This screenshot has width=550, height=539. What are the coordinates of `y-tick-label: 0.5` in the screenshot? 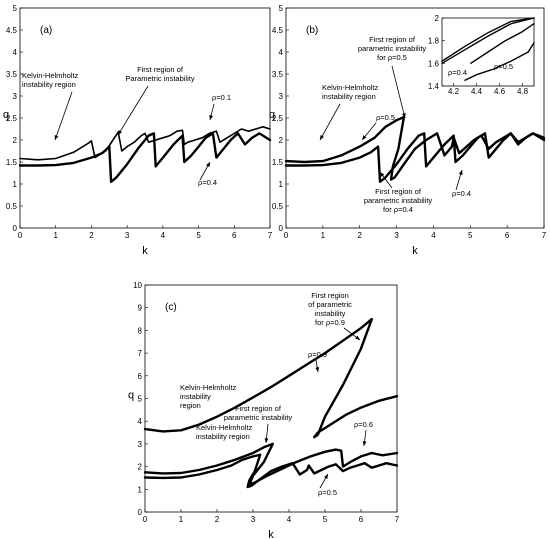 It's located at (12, 206).